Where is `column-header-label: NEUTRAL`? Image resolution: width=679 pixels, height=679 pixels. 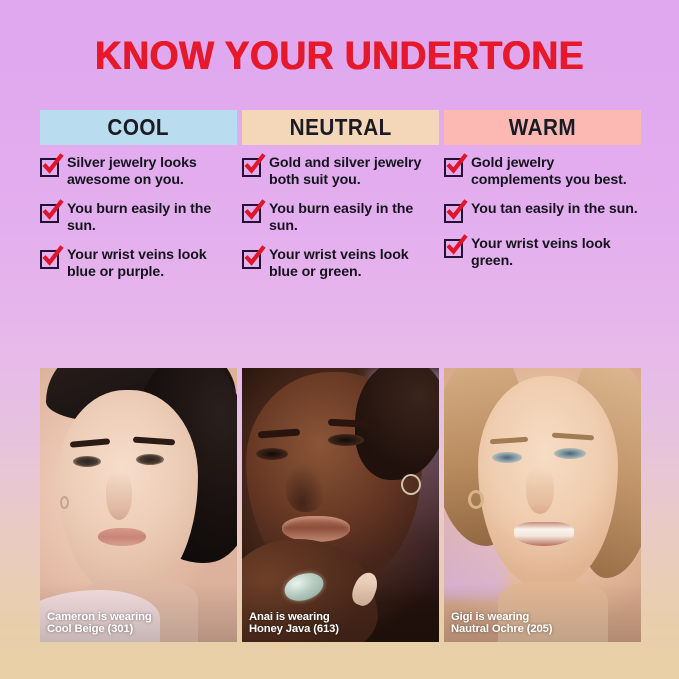 column-header-label: NEUTRAL is located at coordinates (340, 127).